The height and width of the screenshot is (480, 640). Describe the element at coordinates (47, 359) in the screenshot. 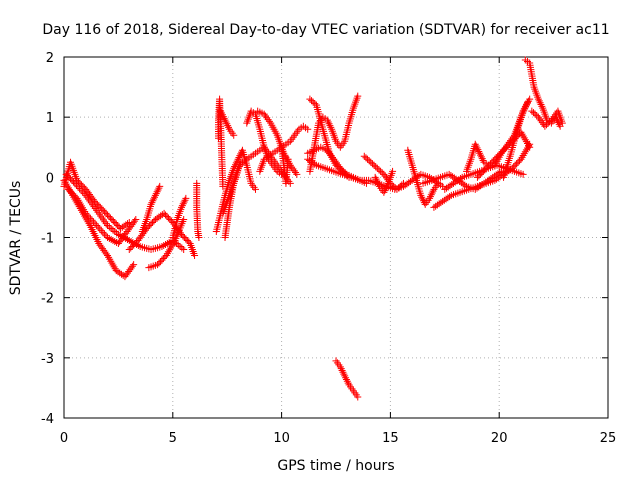

I see `y-tick-label: -3` at that location.